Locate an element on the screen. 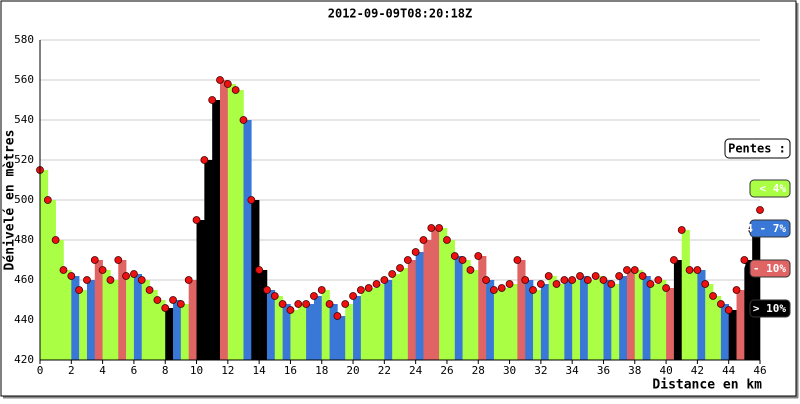 Image resolution: width=800 pixels, height=404 pixels. x-tick-label: 6 is located at coordinates (134, 370).